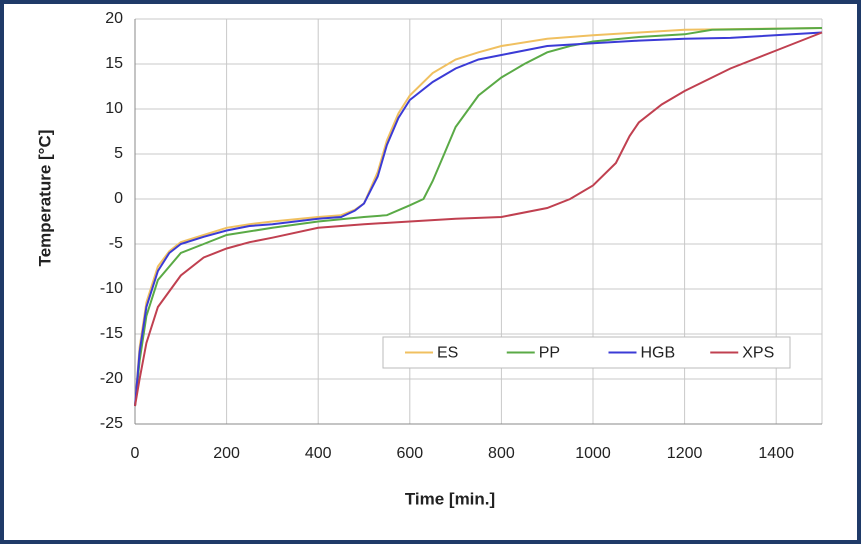  What do you see at coordinates (758, 353) in the screenshot?
I see `legend-label: XPS` at bounding box center [758, 353].